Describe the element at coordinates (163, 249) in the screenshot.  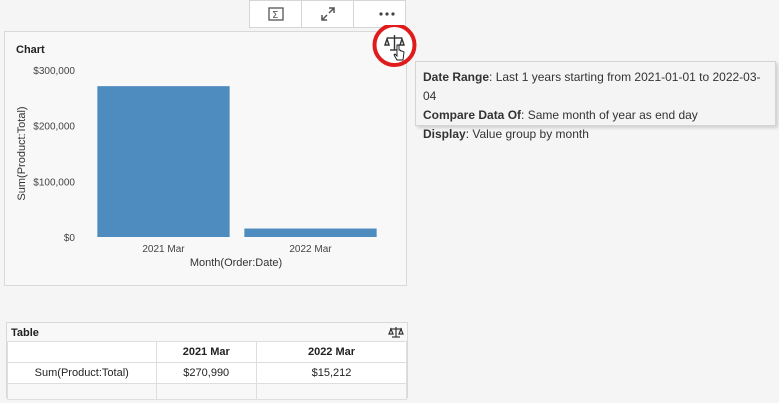
I see `x-tick-label: 2021 Mar` at that location.